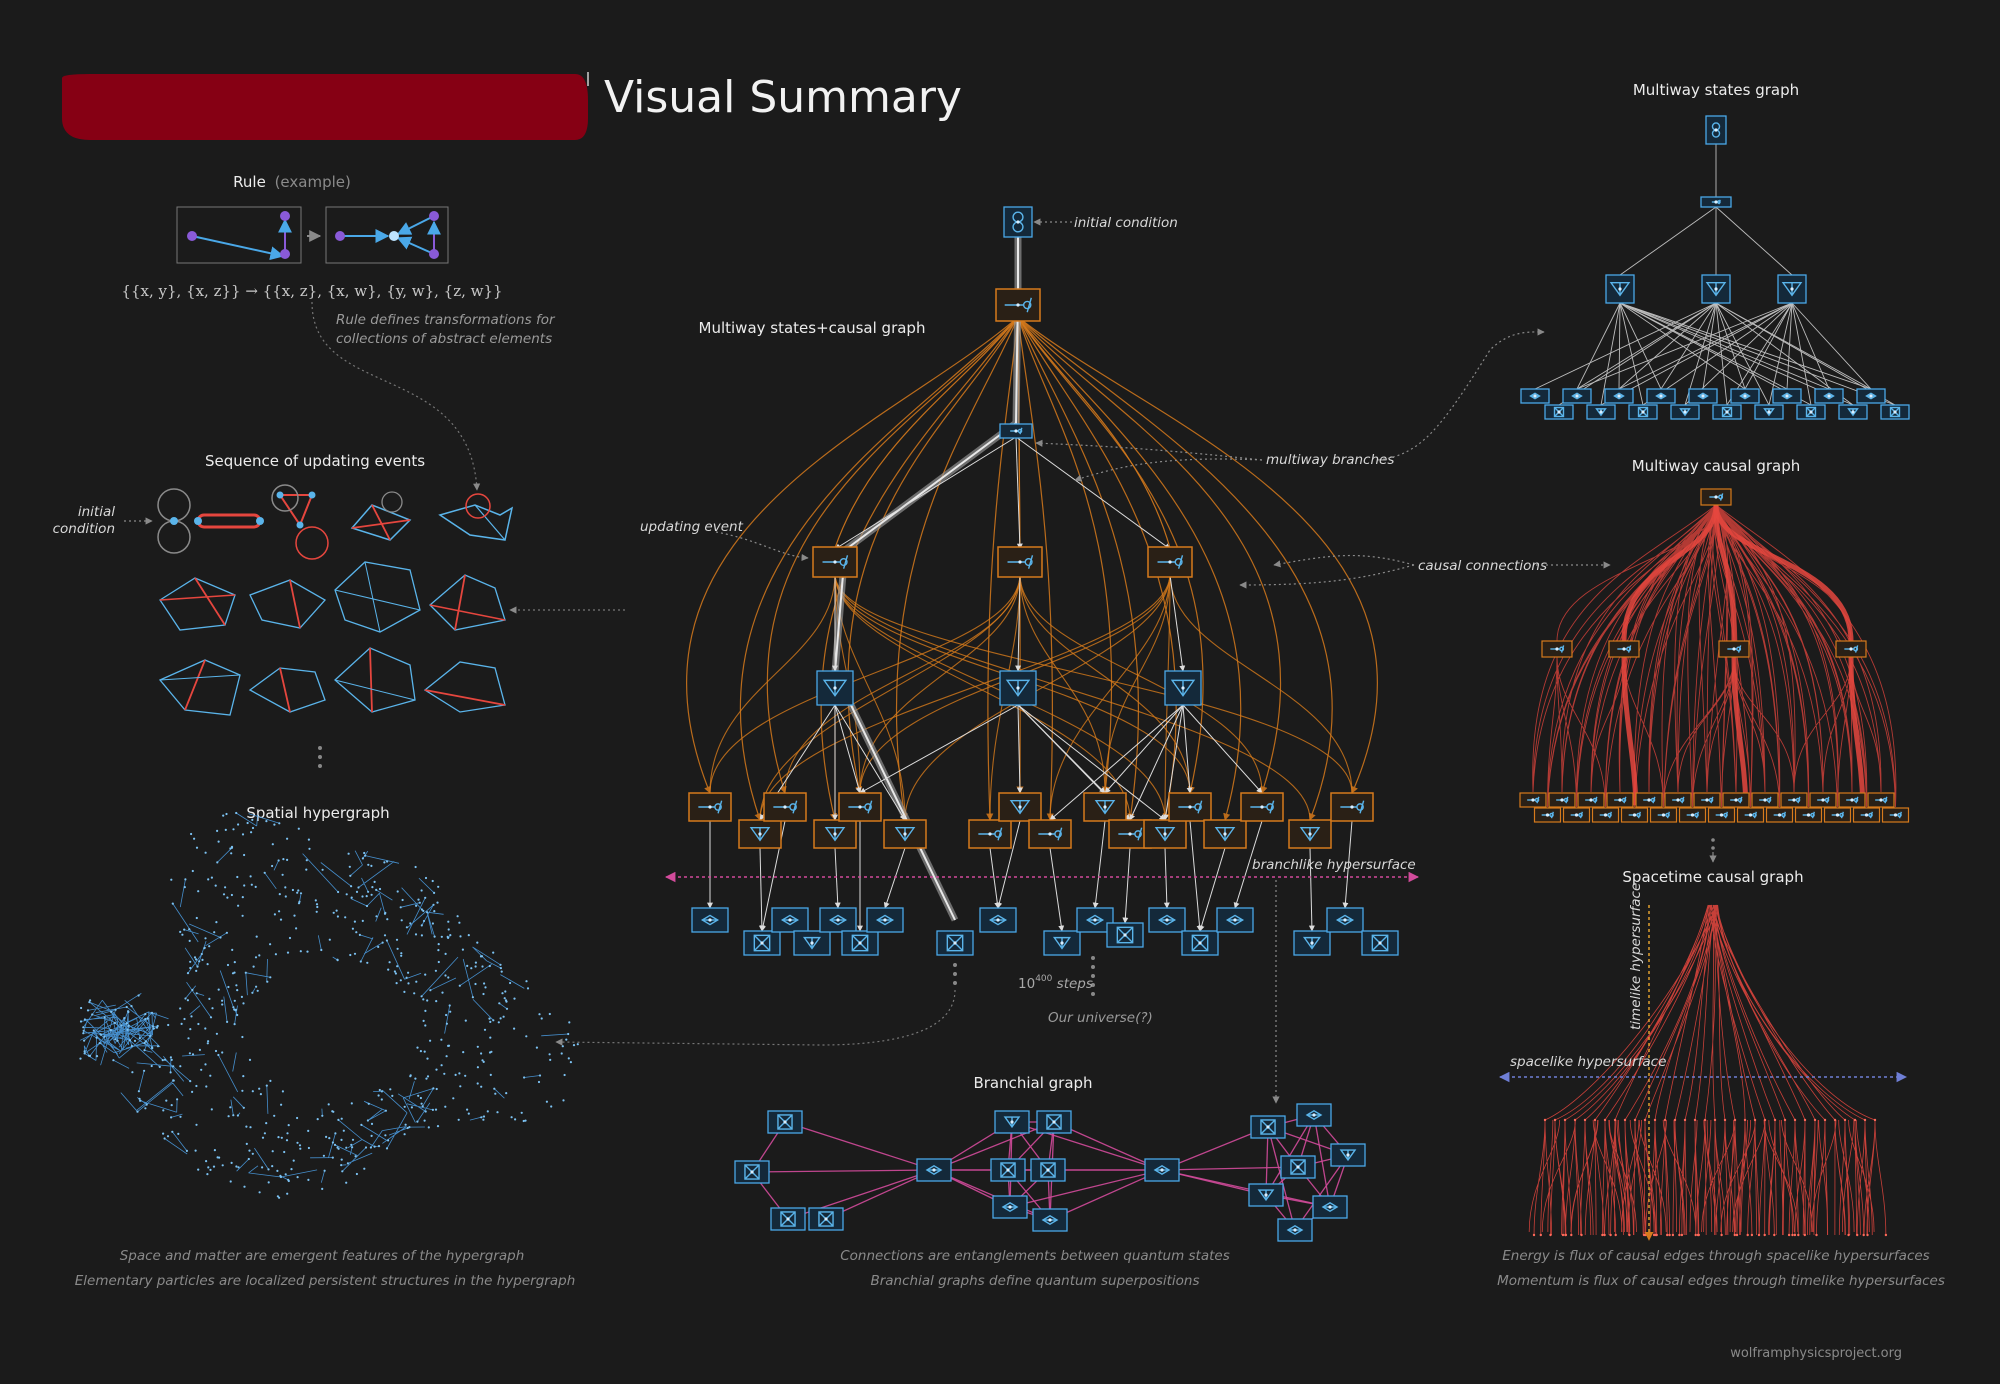  I want to click on steps-suffix: steps, so click(1072, 984).